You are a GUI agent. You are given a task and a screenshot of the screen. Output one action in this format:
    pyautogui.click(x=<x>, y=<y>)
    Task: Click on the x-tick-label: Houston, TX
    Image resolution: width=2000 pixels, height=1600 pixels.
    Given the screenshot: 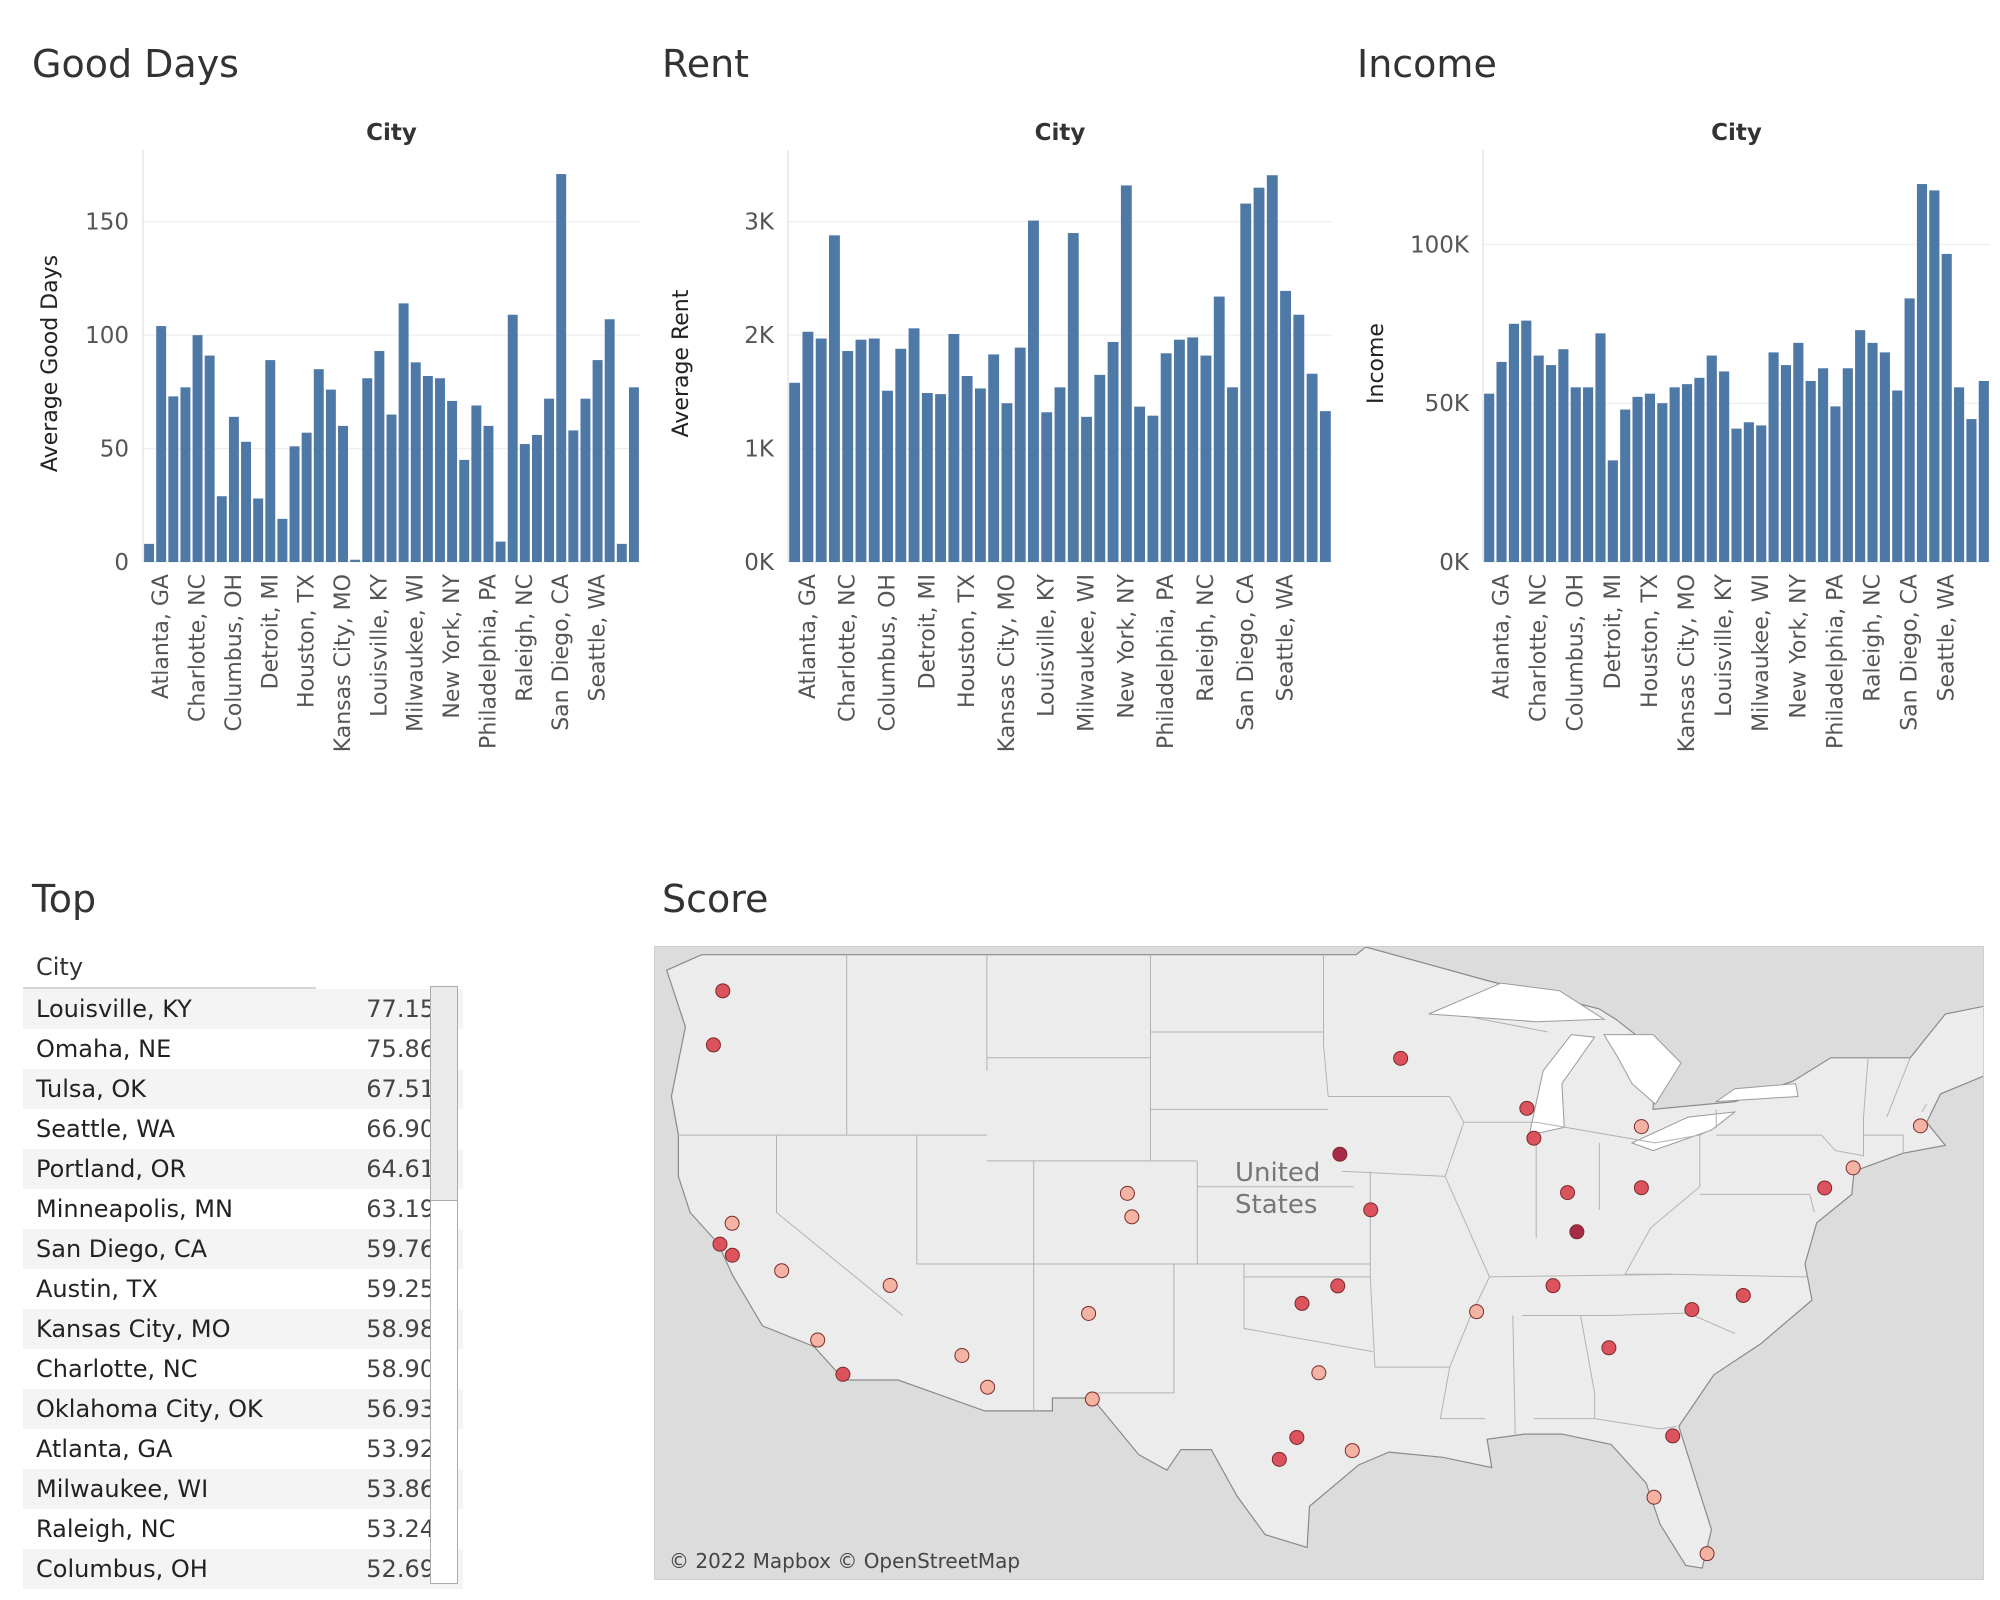 What is the action you would take?
    pyautogui.click(x=1650, y=641)
    